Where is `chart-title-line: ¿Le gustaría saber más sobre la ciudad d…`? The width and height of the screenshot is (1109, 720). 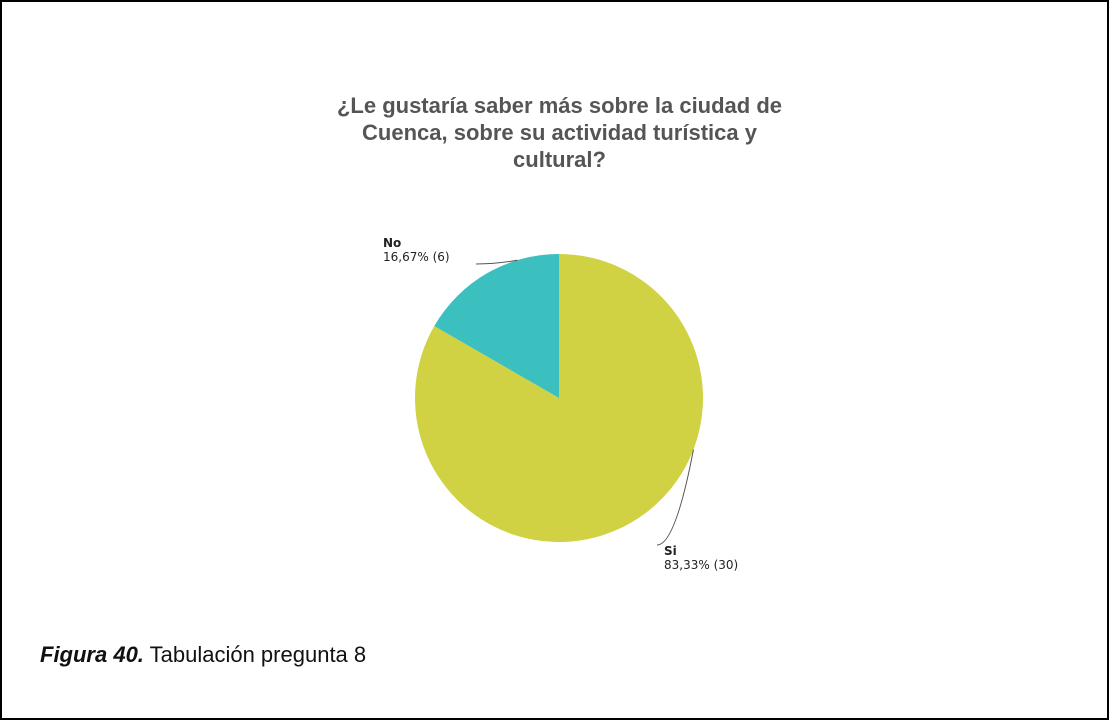
chart-title-line: ¿Le gustaría saber más sobre la ciudad d… is located at coordinates (559, 105).